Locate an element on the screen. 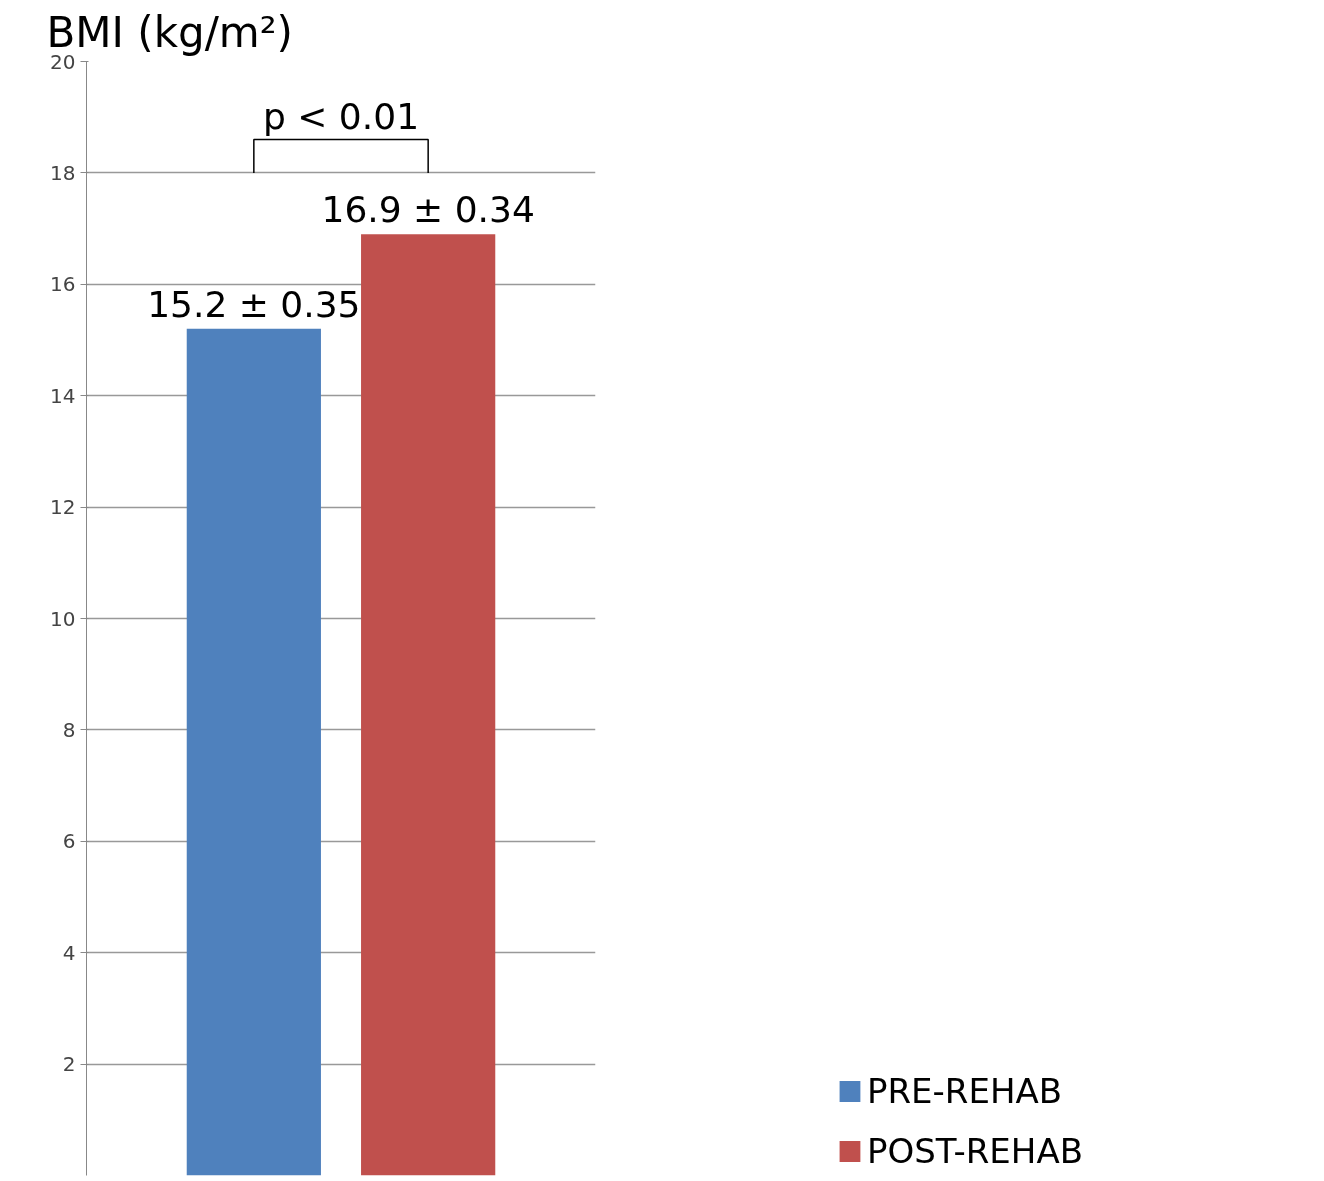  annotation: p < 0.01 is located at coordinates (341, 117).